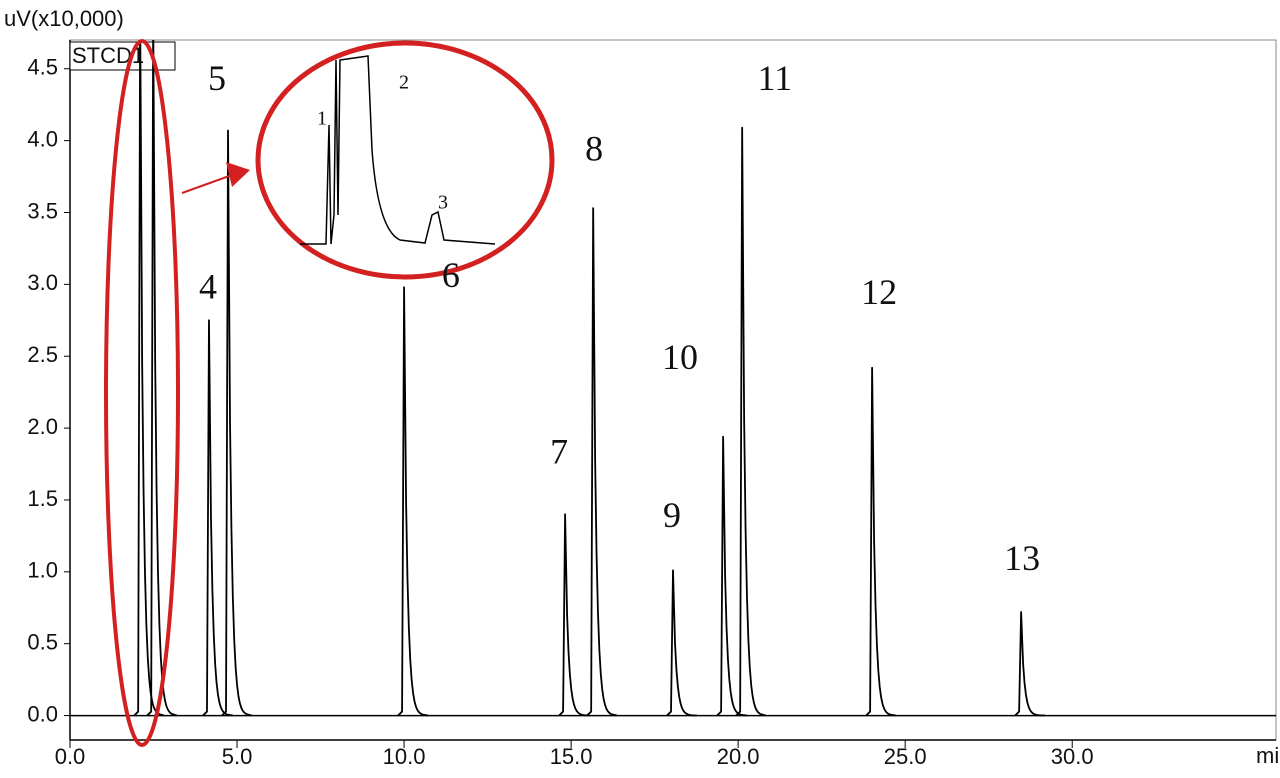  Describe the element at coordinates (905, 756) in the screenshot. I see `x-tick-label: 25.0` at that location.